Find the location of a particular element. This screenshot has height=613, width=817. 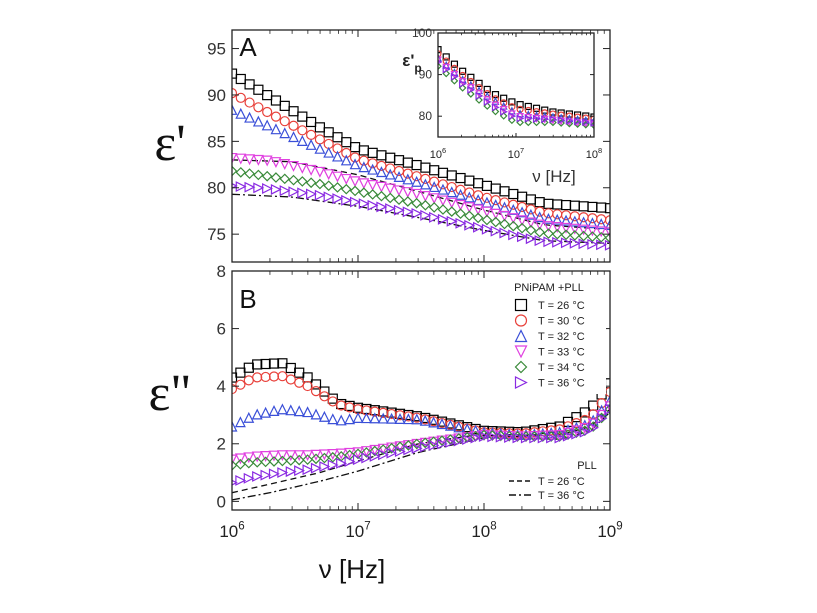

legend-label: T = 26 °C is located at coordinates (561, 306).